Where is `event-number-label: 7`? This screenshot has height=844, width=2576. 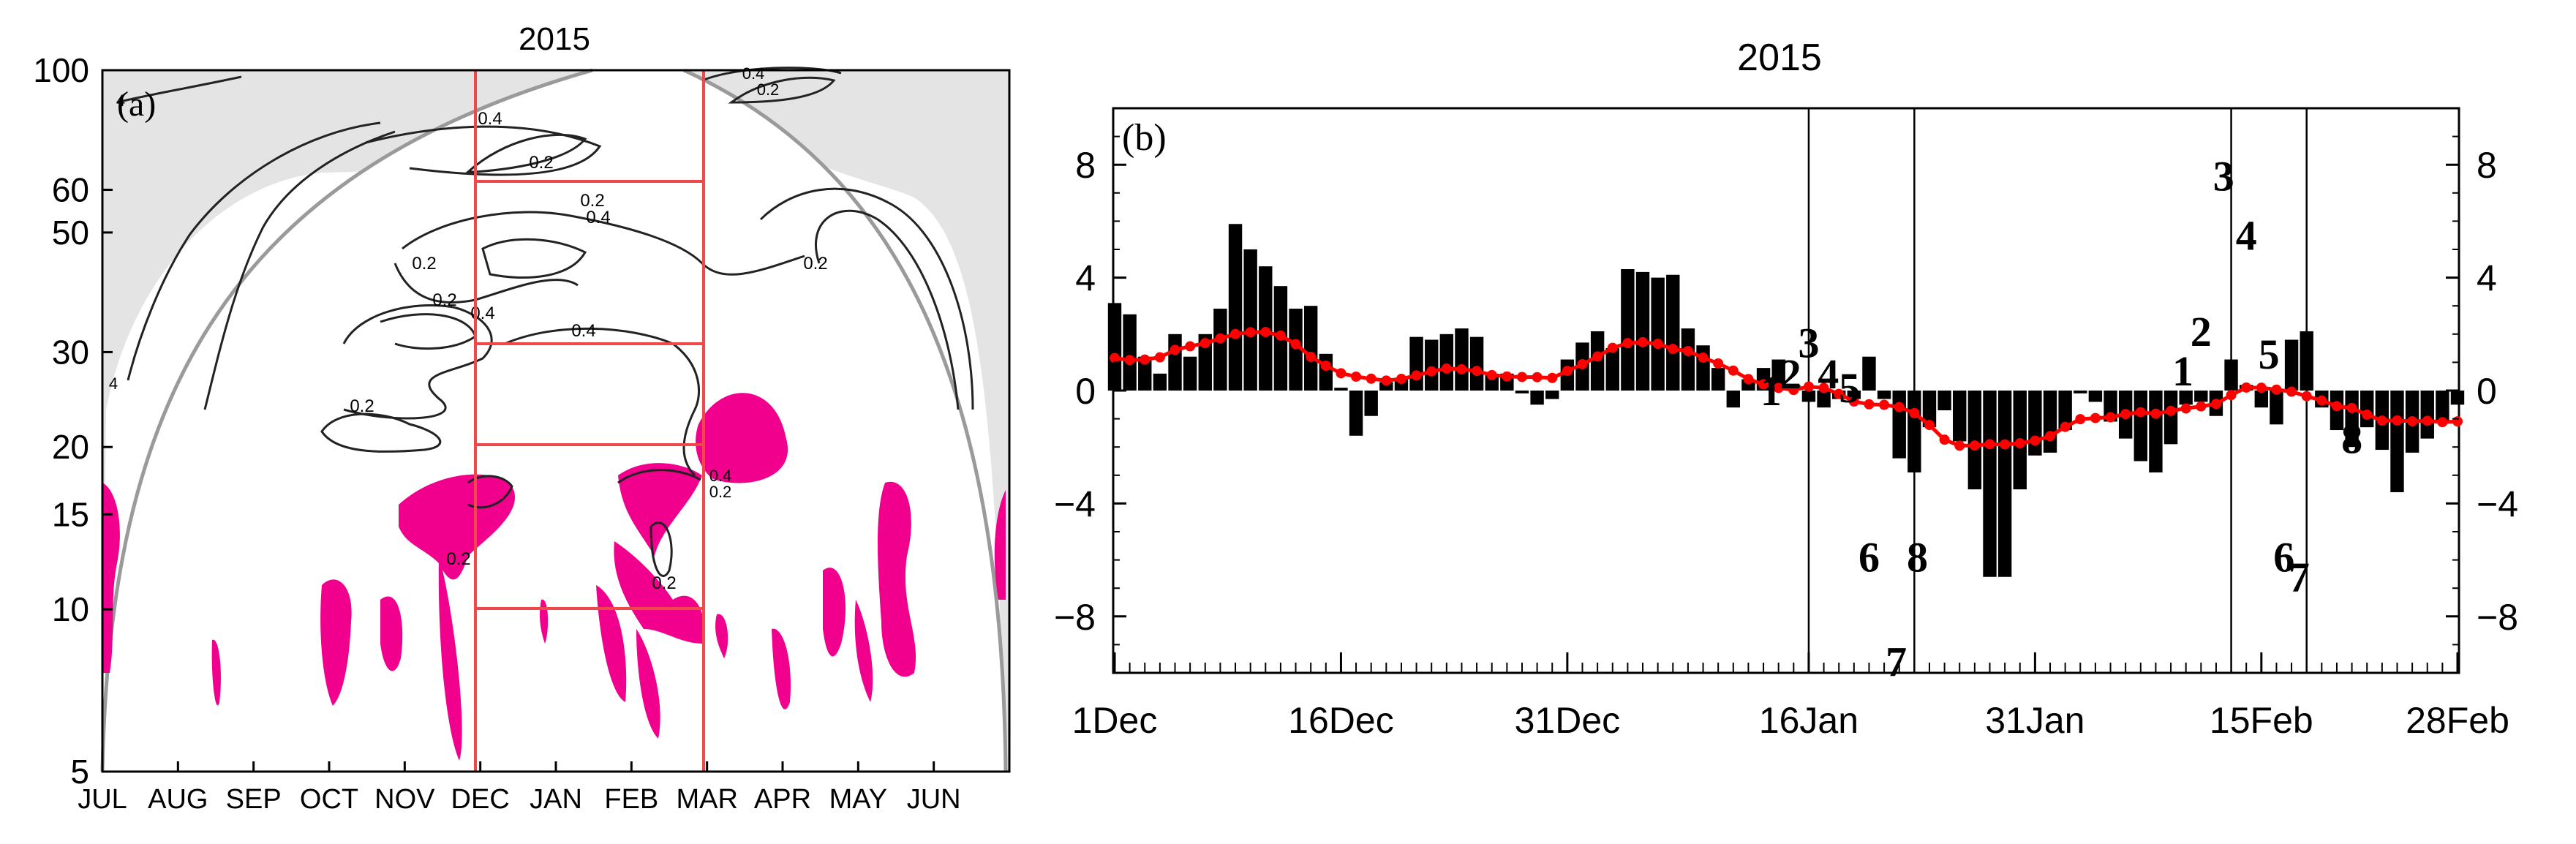 event-number-label: 7 is located at coordinates (2299, 577).